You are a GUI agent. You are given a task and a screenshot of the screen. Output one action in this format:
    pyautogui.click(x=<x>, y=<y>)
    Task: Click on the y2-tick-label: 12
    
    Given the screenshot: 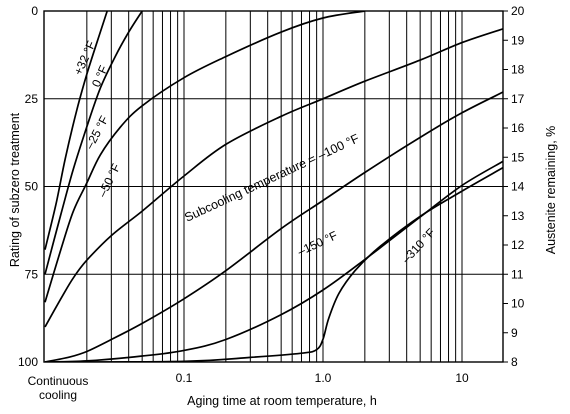 What is the action you would take?
    pyautogui.click(x=518, y=245)
    